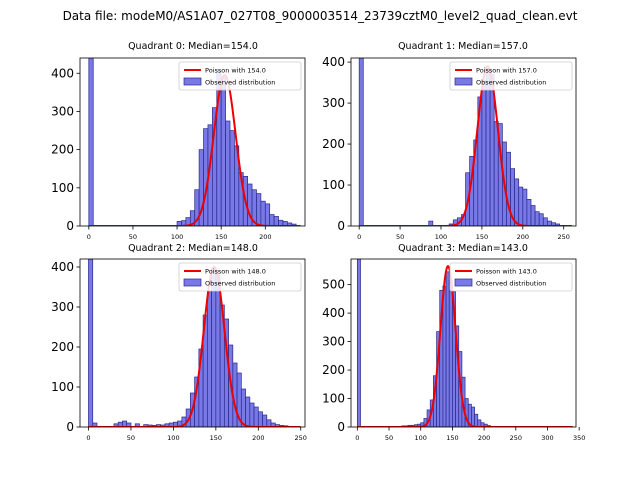 The width and height of the screenshot is (640, 480). What do you see at coordinates (193, 248) in the screenshot?
I see `panel-title: Quadrant 2: Median=148.0` at bounding box center [193, 248].